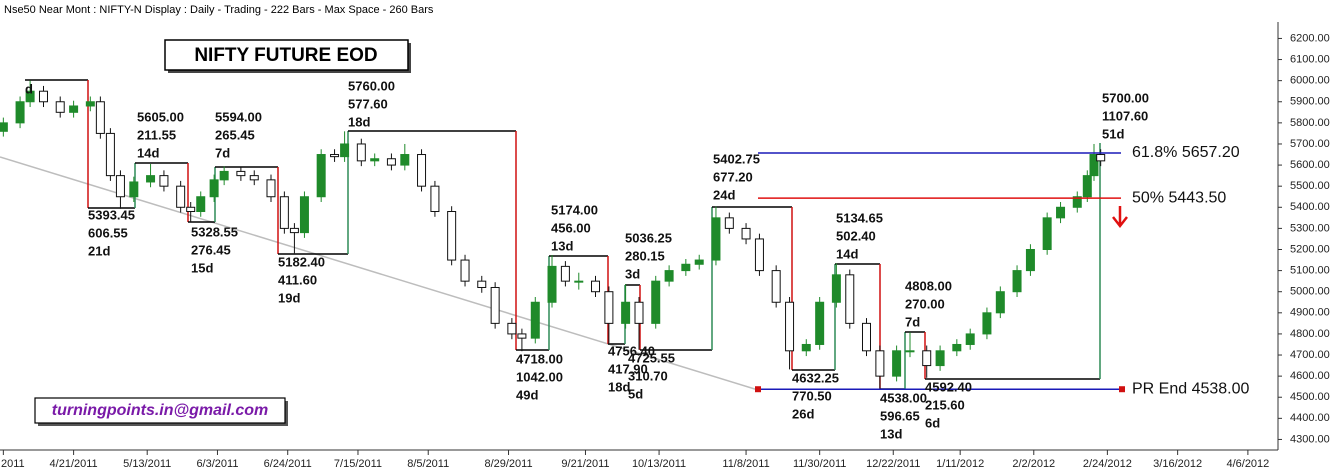 Image resolution: width=1340 pixels, height=473 pixels. What do you see at coordinates (574, 209) in the screenshot?
I see `annotation: 5174.00` at bounding box center [574, 209].